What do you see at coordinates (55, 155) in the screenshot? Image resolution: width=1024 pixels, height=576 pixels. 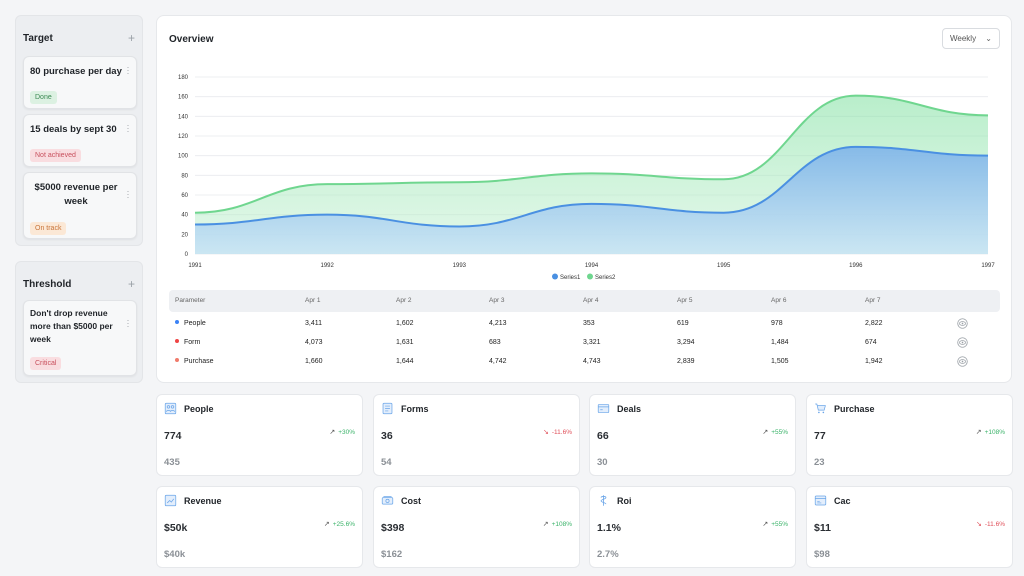 I see `status-badge: Not achieved` at bounding box center [55, 155].